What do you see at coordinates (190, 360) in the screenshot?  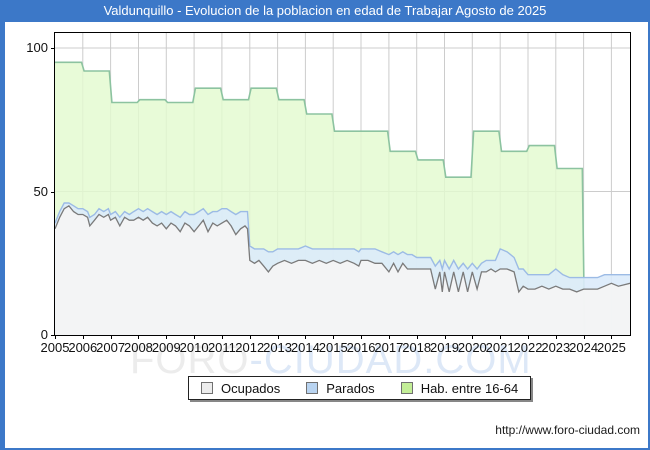 I see `watermark-part1: FORO` at bounding box center [190, 360].